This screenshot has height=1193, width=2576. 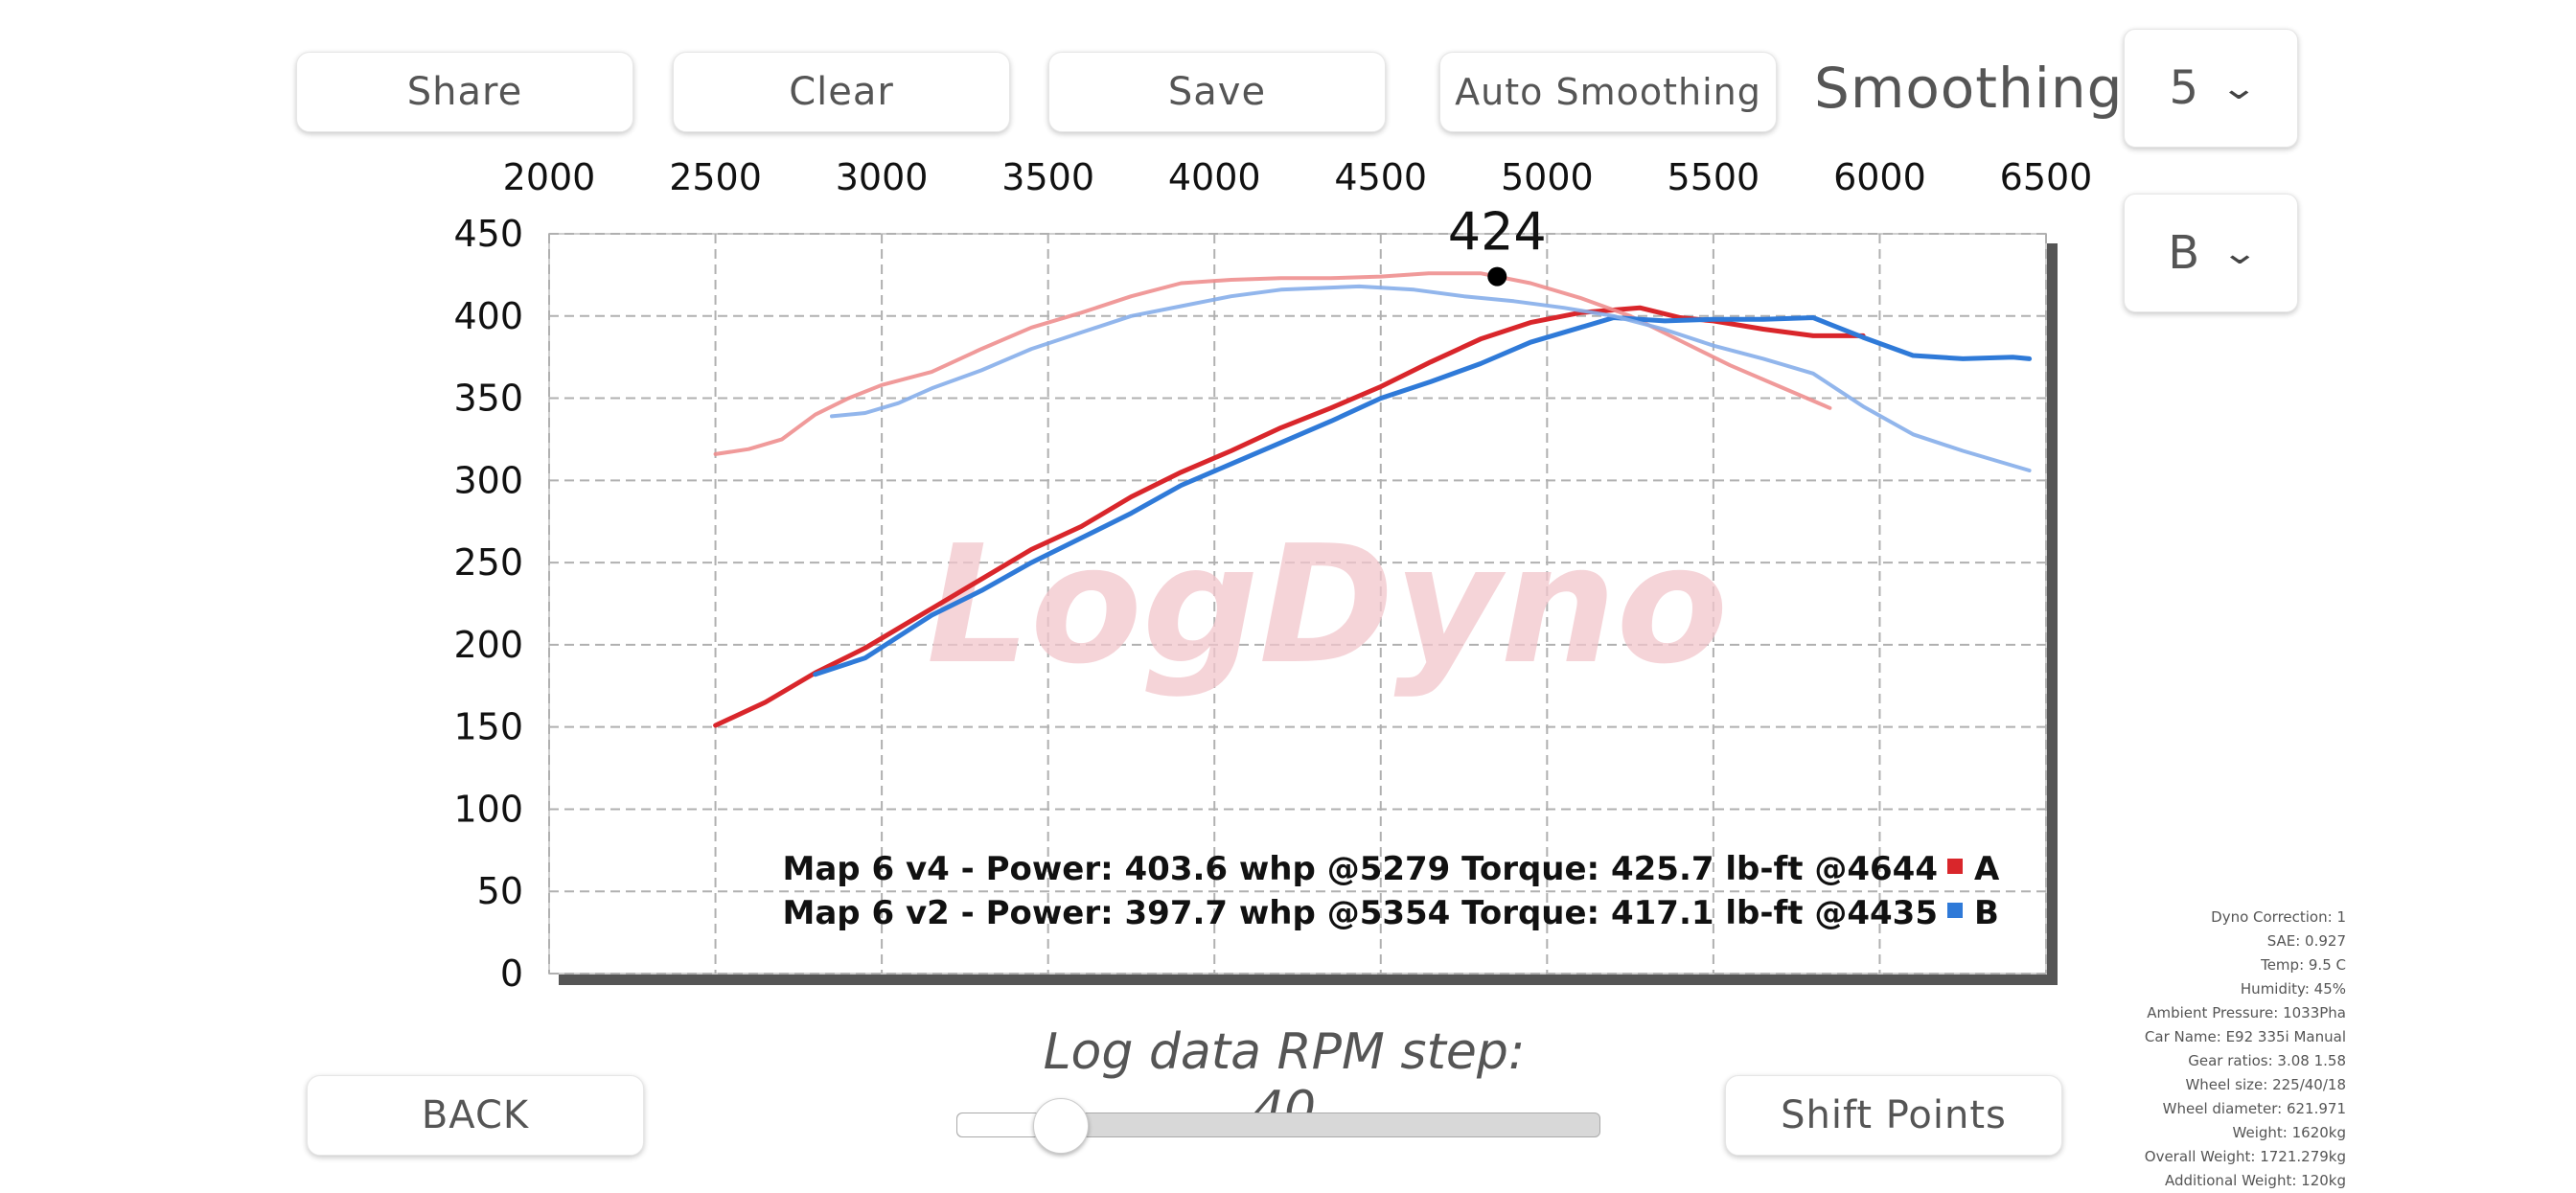 What do you see at coordinates (2184, 88) in the screenshot?
I see `smoothing-value: 5` at bounding box center [2184, 88].